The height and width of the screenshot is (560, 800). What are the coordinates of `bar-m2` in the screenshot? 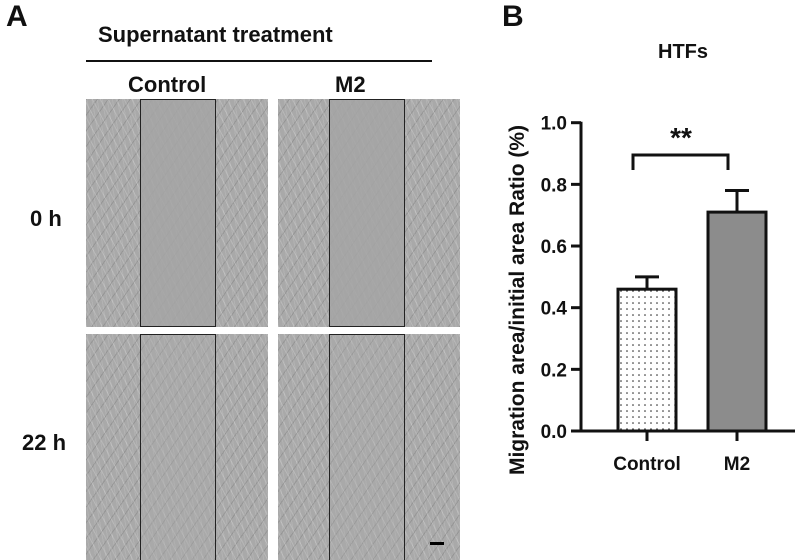 It's located at (737, 321).